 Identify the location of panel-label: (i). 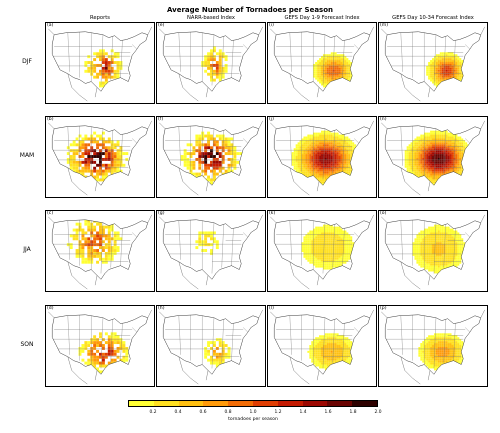
(271, 25).